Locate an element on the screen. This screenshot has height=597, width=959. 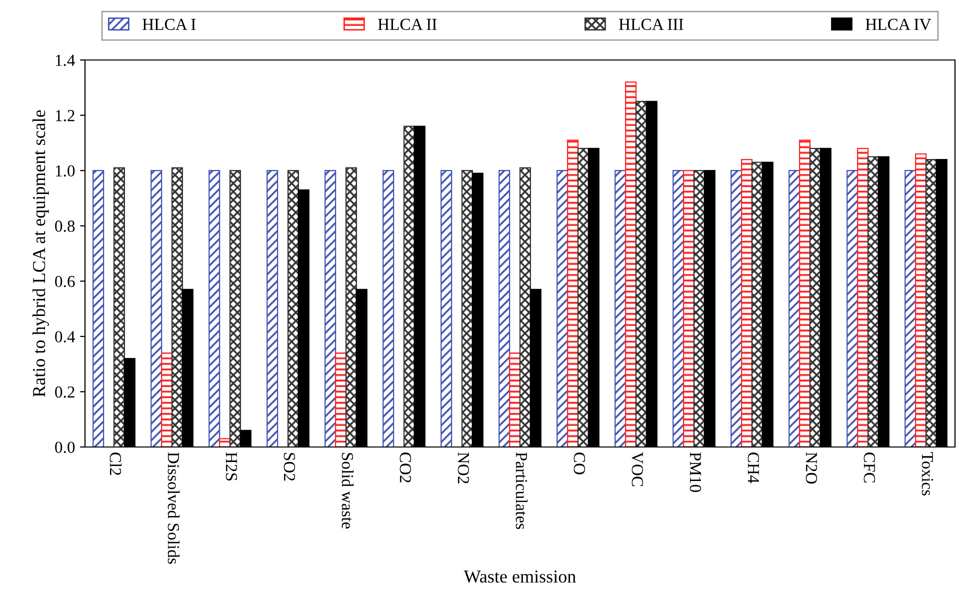
x-tick-label: H2S is located at coordinates (232, 466).